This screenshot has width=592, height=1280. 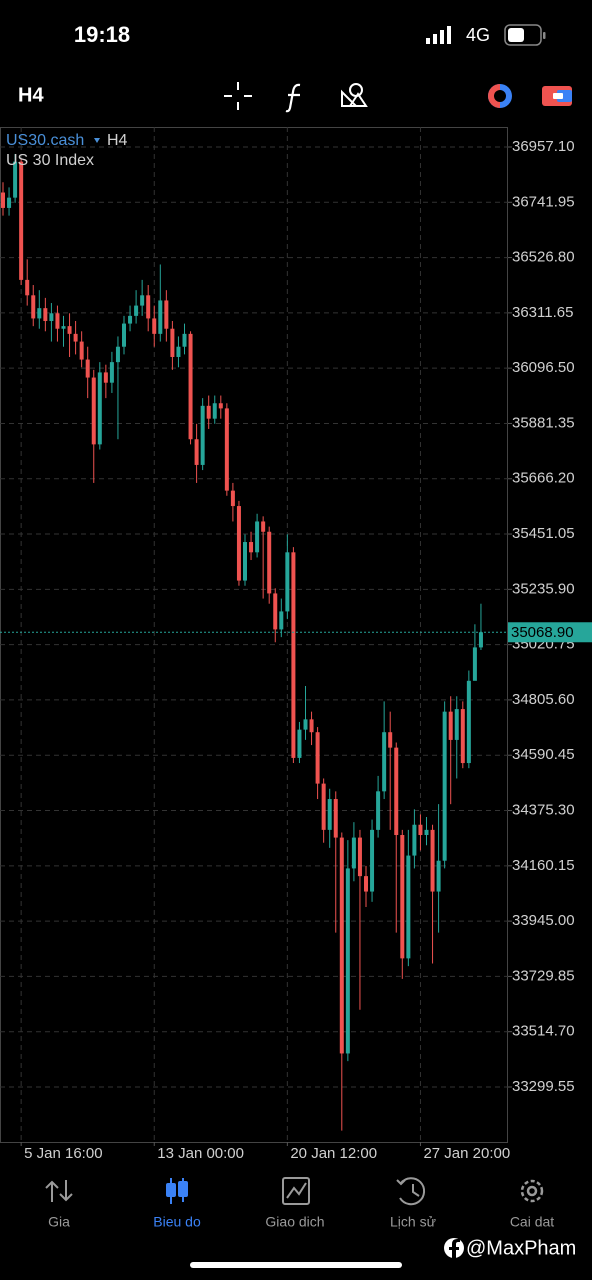 I want to click on y-tick-label: 36311.65, so click(x=542, y=312).